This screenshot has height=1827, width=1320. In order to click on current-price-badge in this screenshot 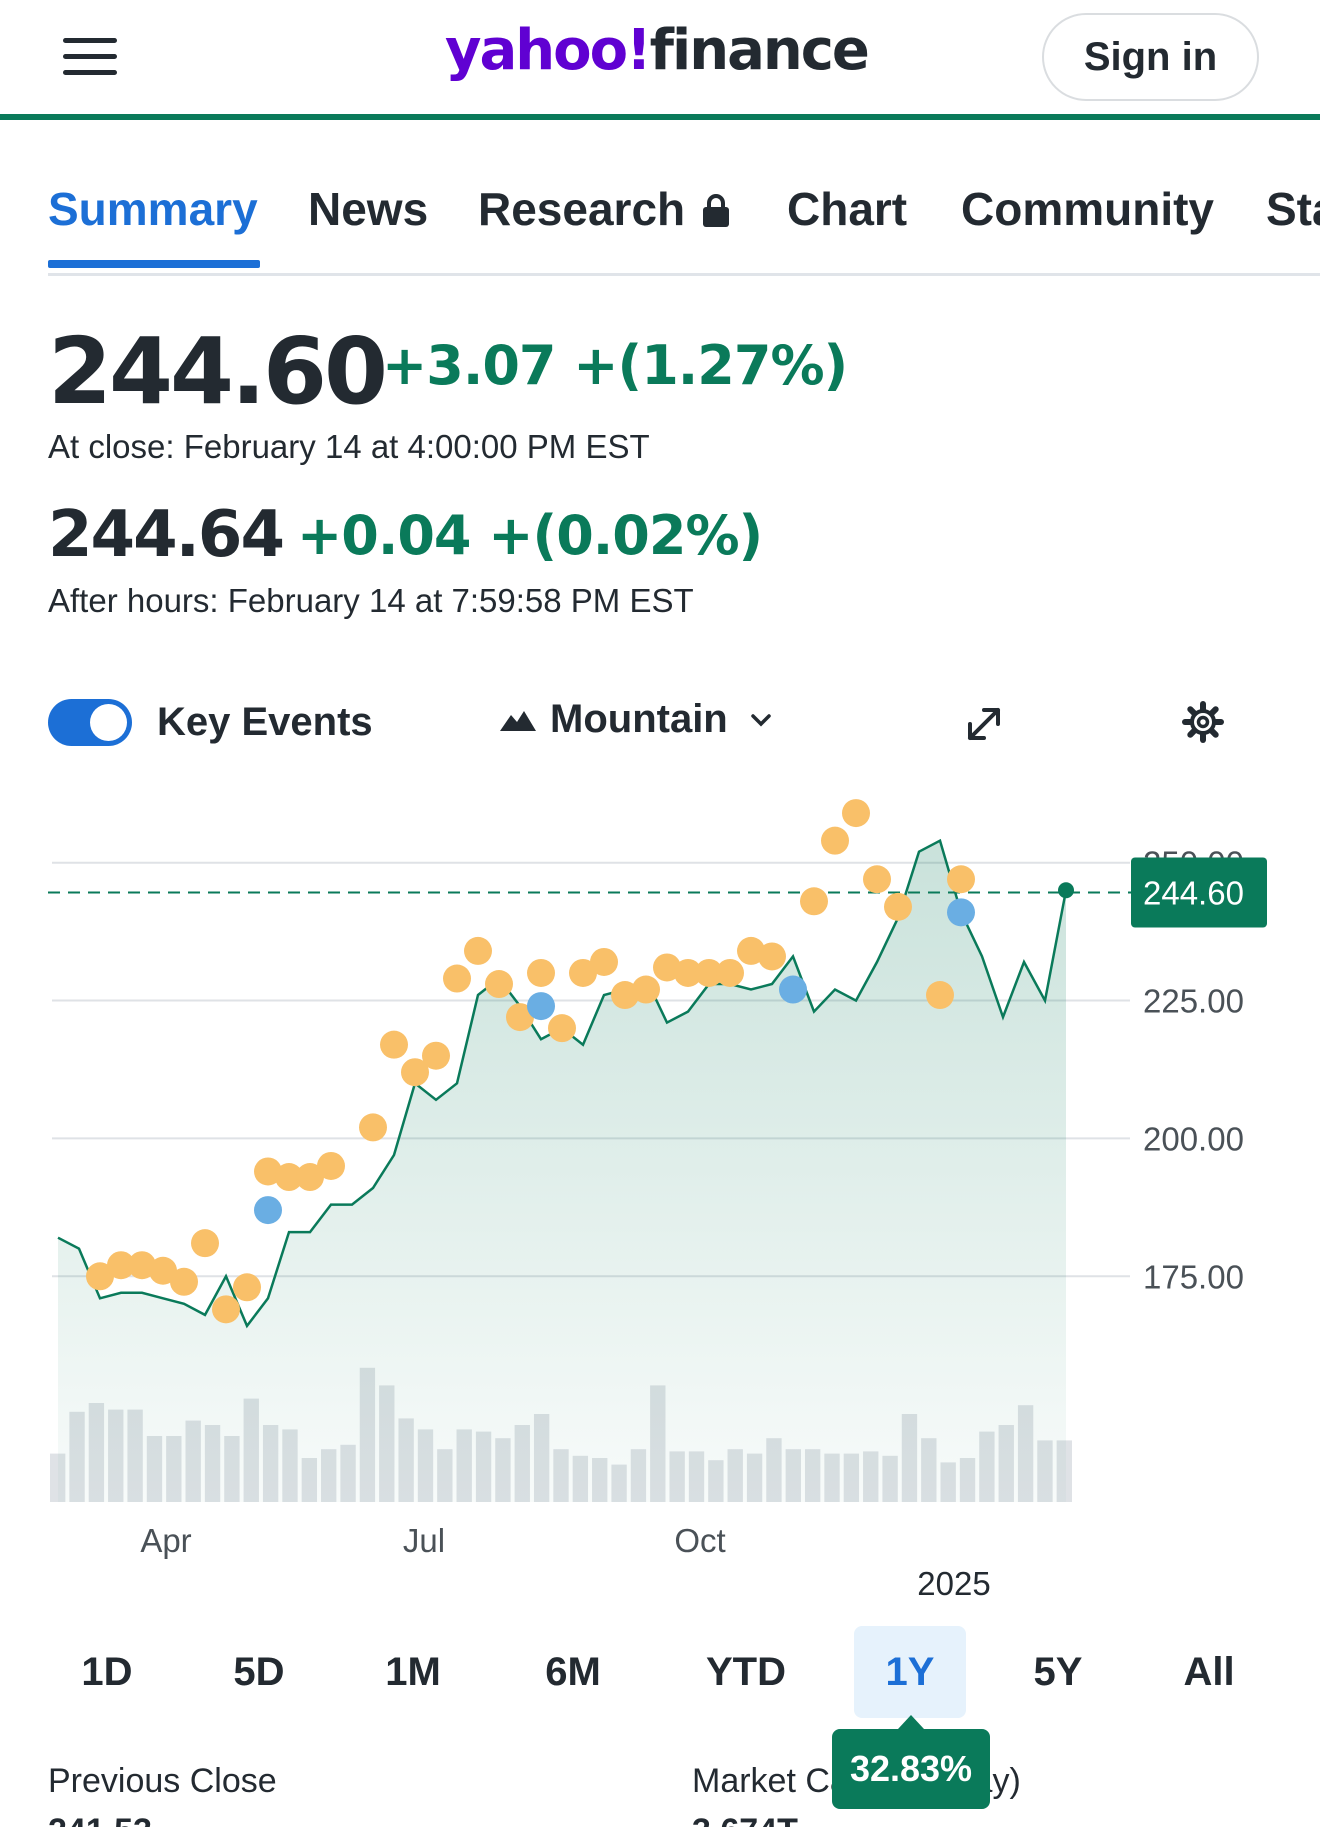, I will do `click(1199, 892)`.